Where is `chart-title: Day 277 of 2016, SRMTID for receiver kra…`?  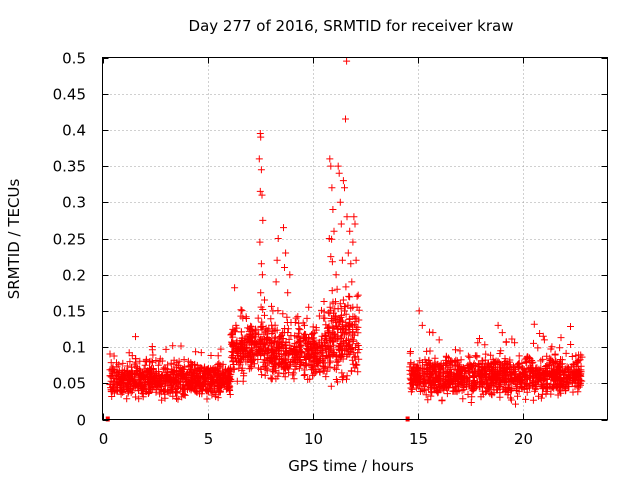
chart-title: Day 277 of 2016, SRMTID for receiver kra… is located at coordinates (351, 26).